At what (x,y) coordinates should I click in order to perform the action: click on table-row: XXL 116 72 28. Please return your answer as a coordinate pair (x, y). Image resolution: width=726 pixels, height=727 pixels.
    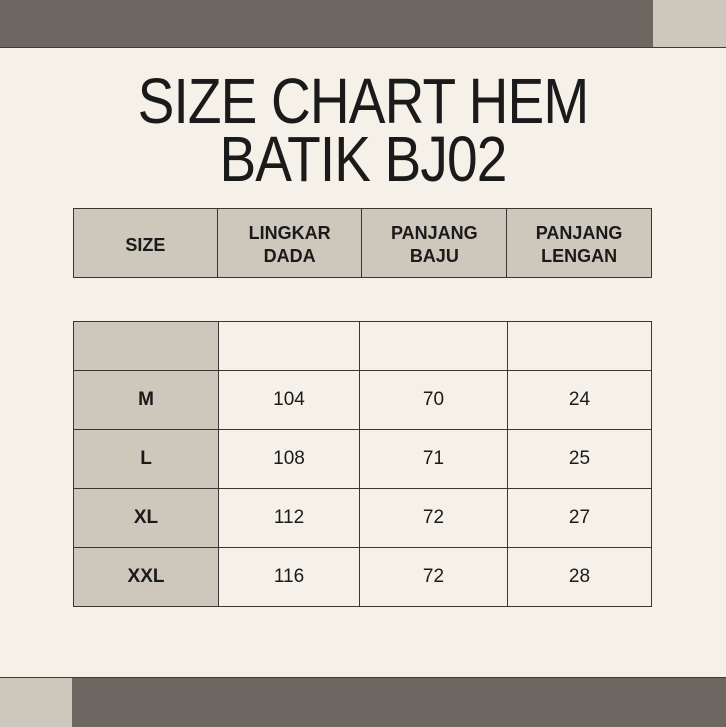
    Looking at the image, I should click on (362, 577).